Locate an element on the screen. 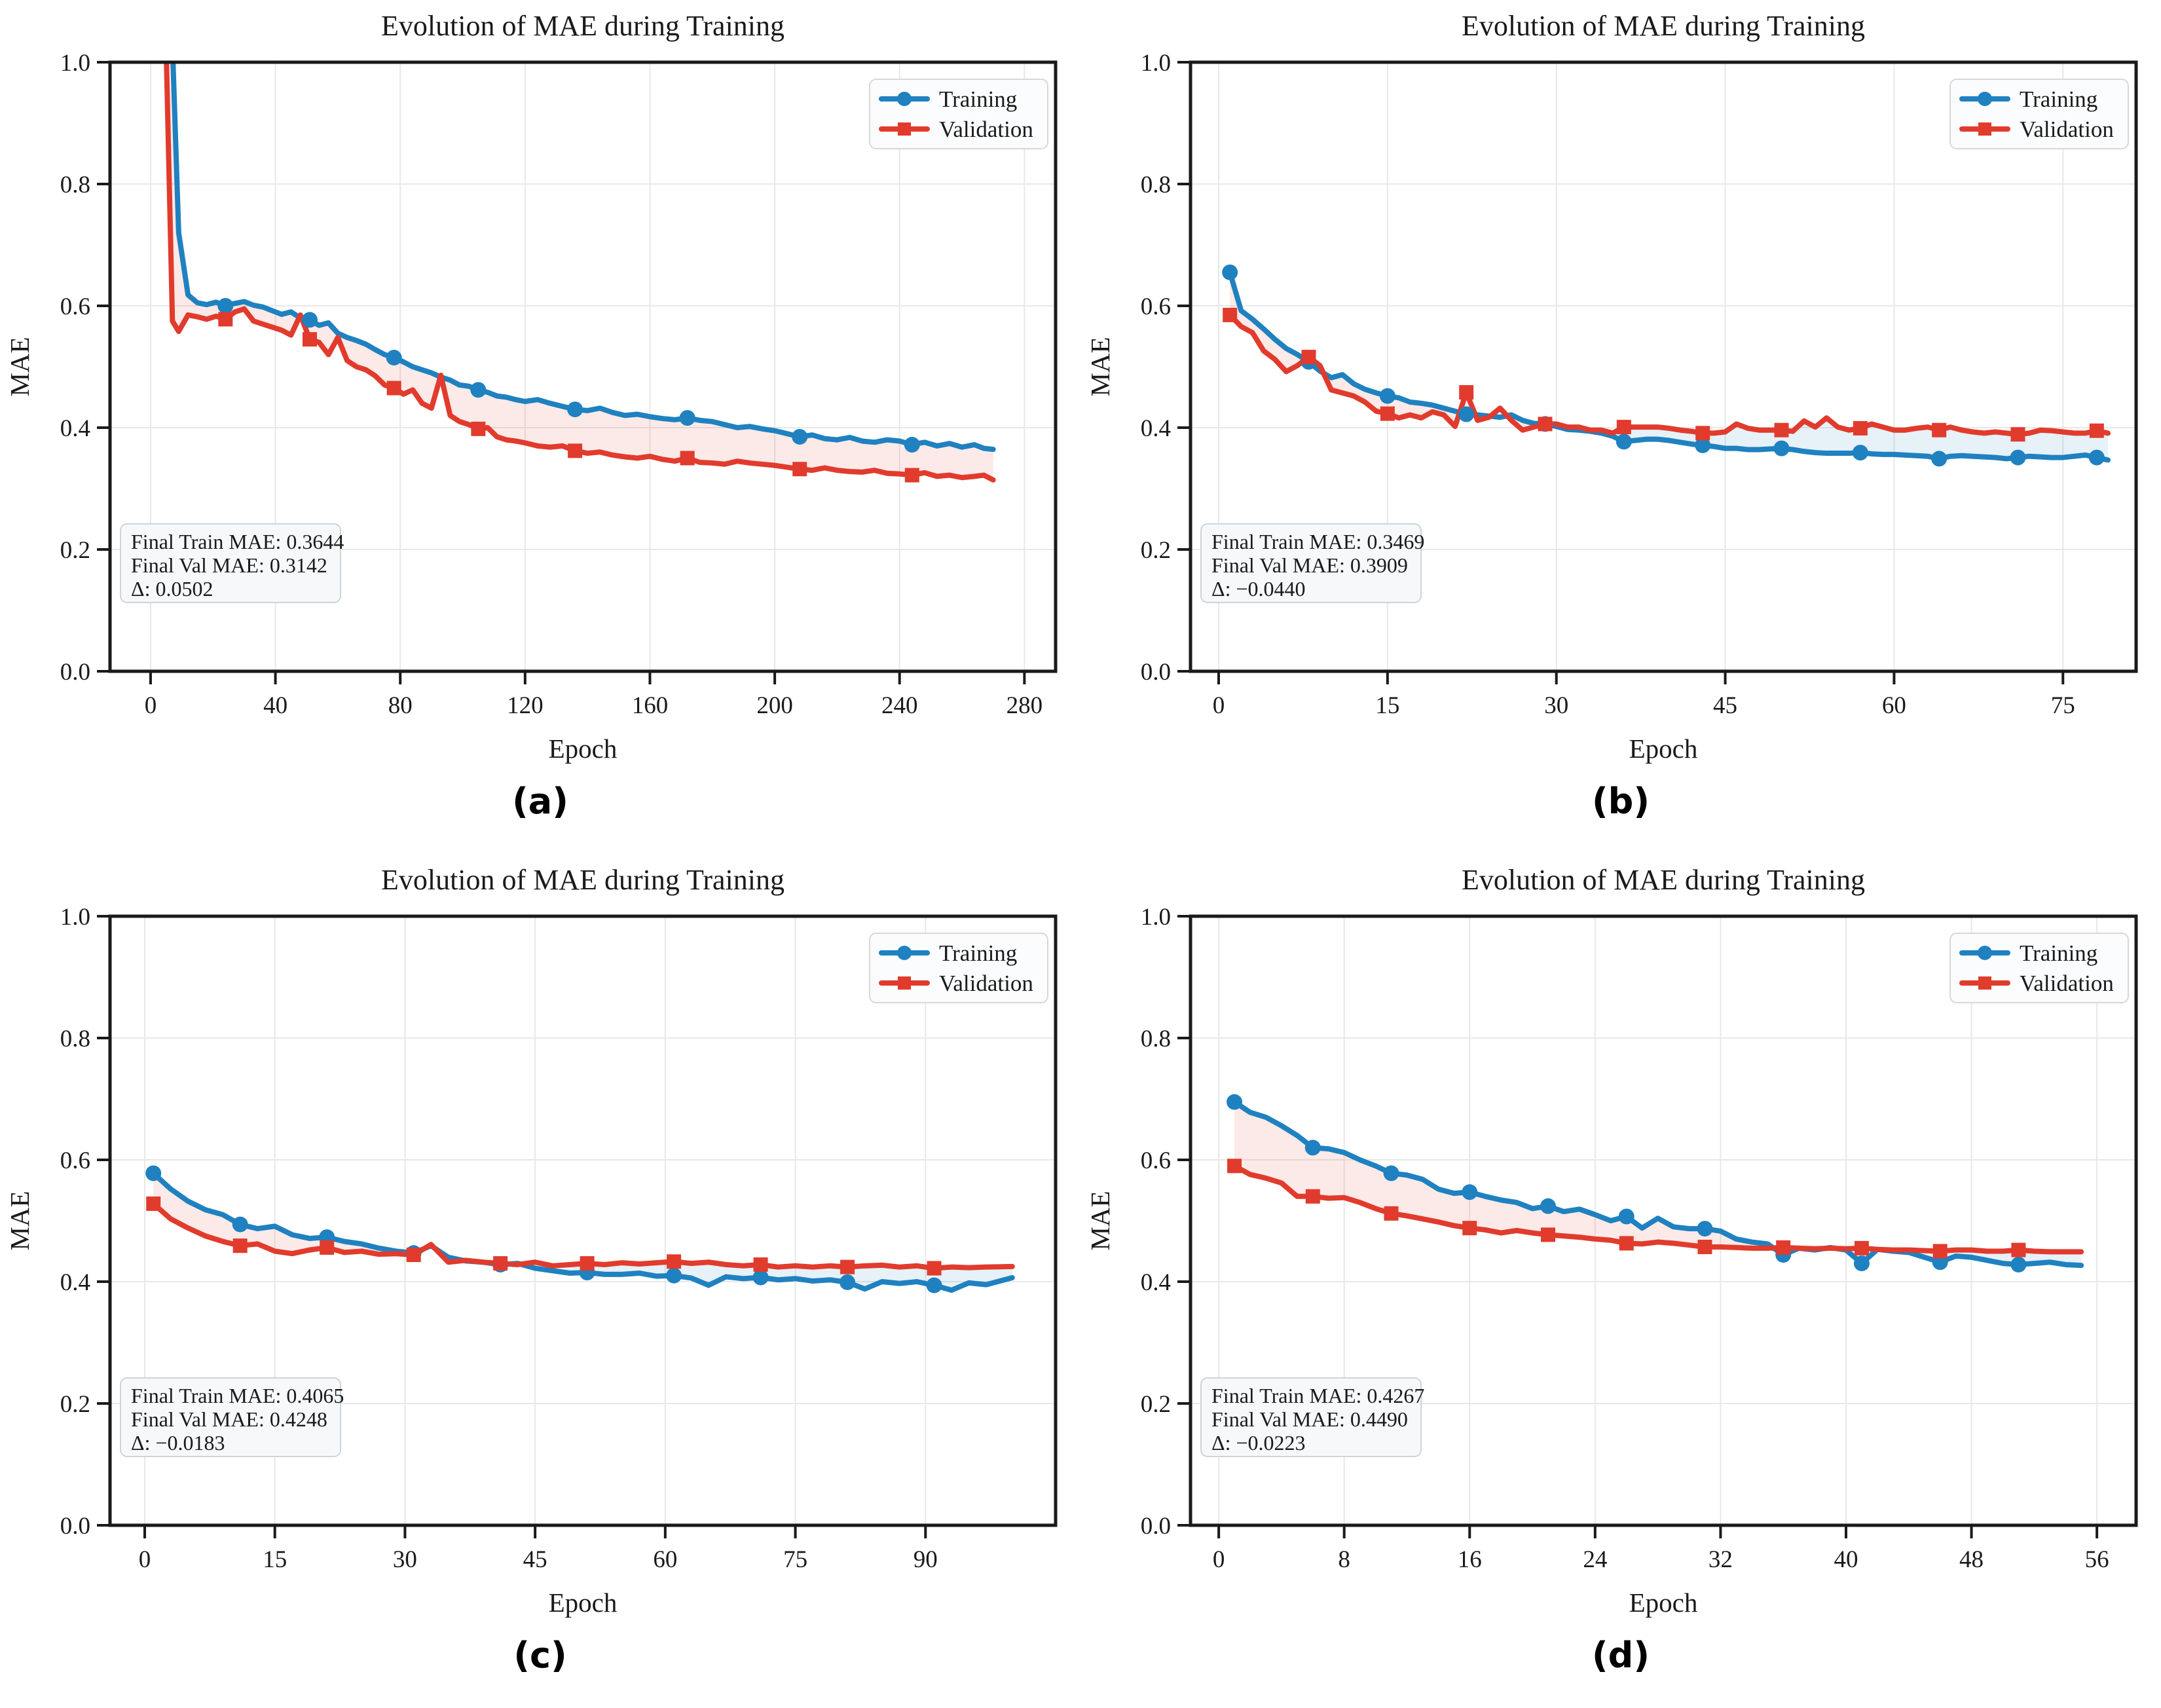 This screenshot has width=2161, height=1708. annotation-line: Δ: 0.0502 is located at coordinates (172, 589).